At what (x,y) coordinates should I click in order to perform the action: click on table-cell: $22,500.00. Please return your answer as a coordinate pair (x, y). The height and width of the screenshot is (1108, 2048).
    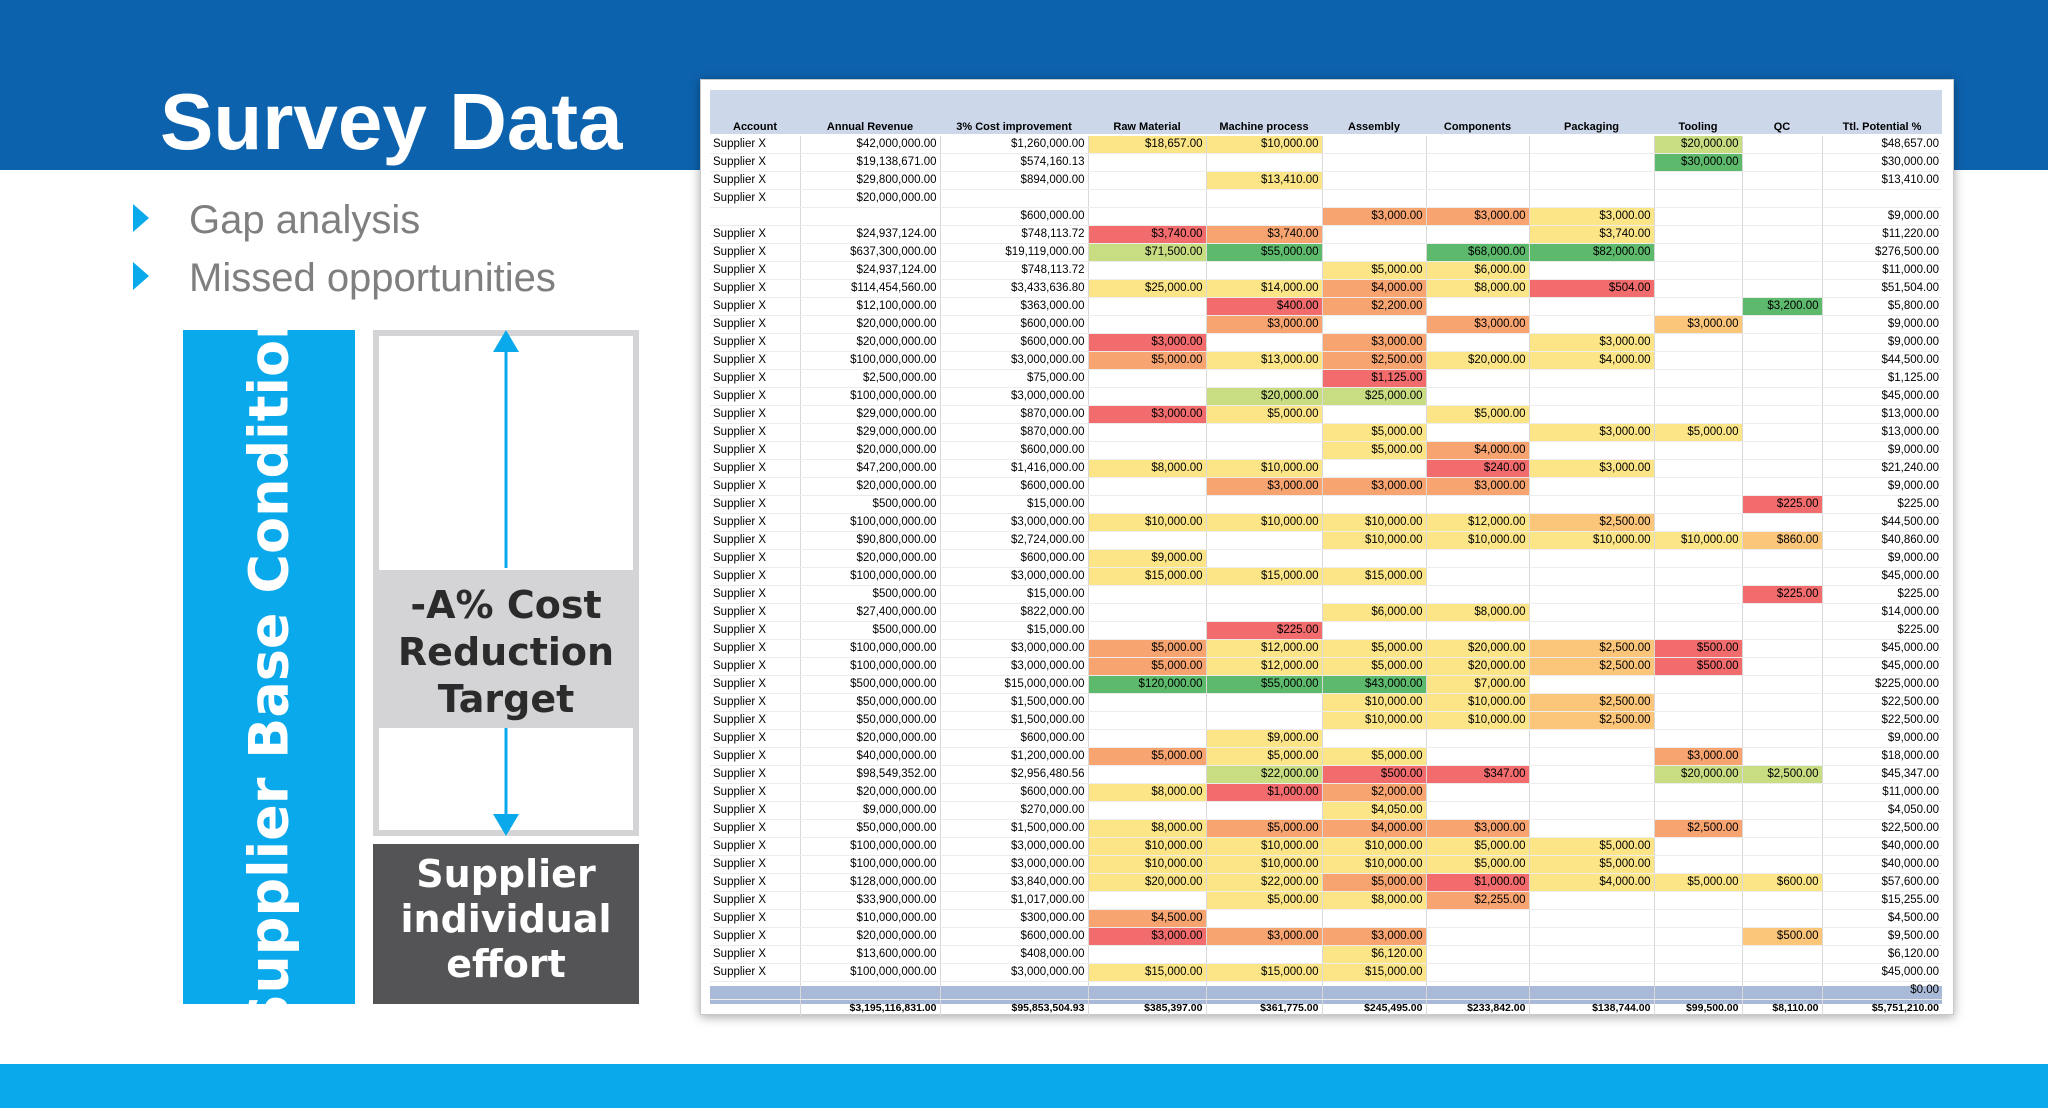
    Looking at the image, I should click on (1881, 703).